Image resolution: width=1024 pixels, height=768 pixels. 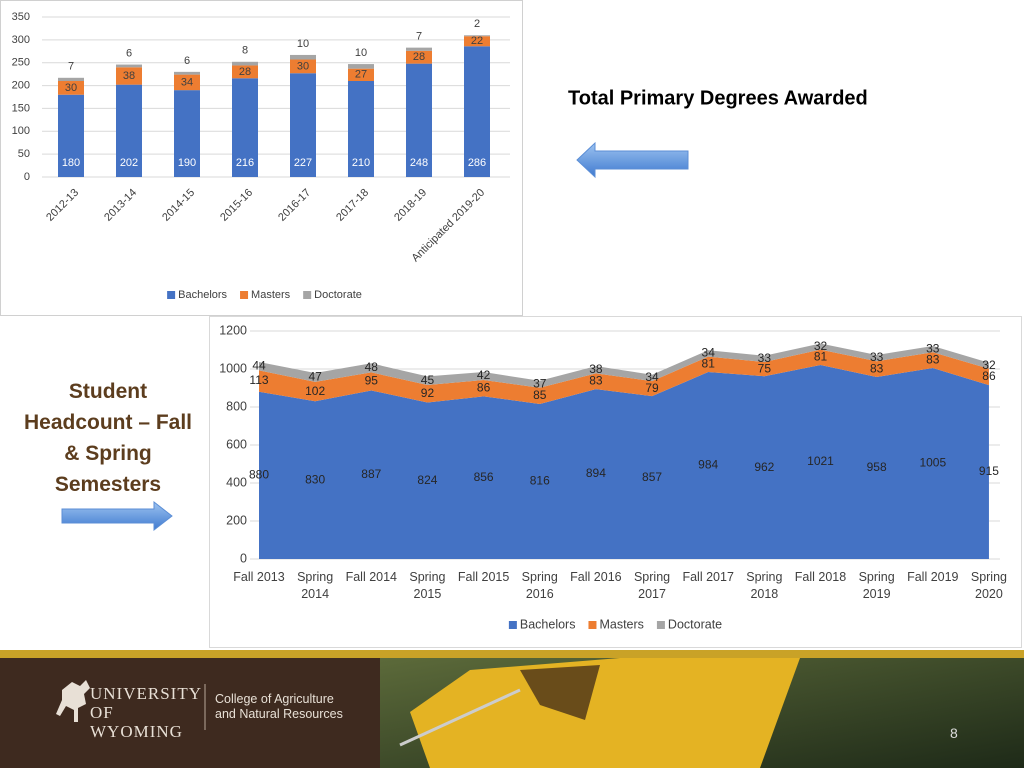 I want to click on data-label: 22, so click(x=477, y=41).